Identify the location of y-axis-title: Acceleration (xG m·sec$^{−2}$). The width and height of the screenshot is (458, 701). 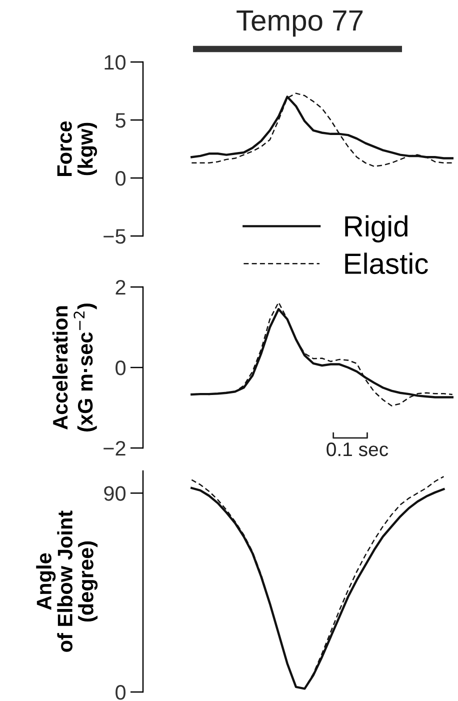
(74, 368).